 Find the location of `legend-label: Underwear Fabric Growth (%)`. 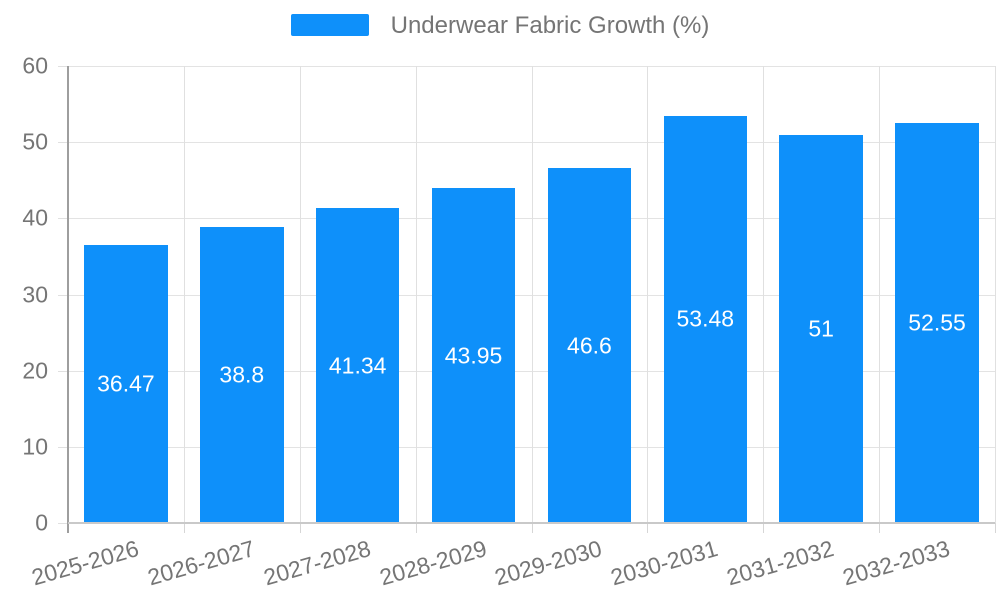

legend-label: Underwear Fabric Growth (%) is located at coordinates (550, 25).